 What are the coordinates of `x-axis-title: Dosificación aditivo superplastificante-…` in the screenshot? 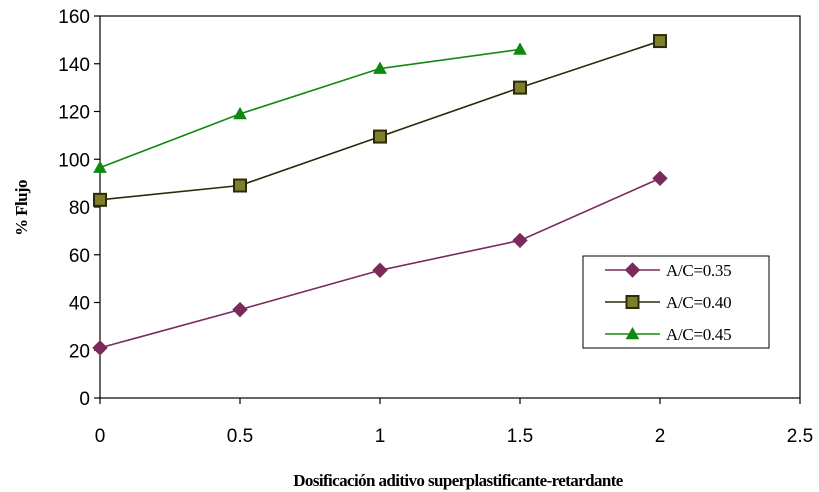 It's located at (458, 480).